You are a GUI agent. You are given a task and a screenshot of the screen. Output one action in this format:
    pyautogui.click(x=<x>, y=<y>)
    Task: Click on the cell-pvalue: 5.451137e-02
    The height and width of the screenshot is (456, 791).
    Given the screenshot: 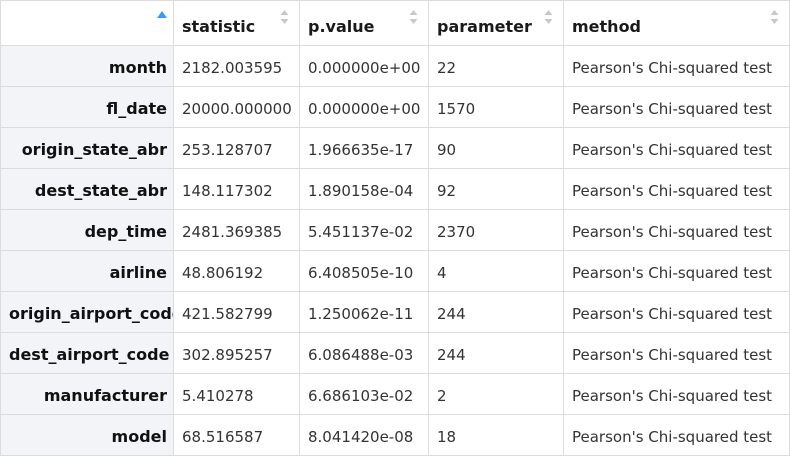 What is the action you would take?
    pyautogui.click(x=364, y=230)
    